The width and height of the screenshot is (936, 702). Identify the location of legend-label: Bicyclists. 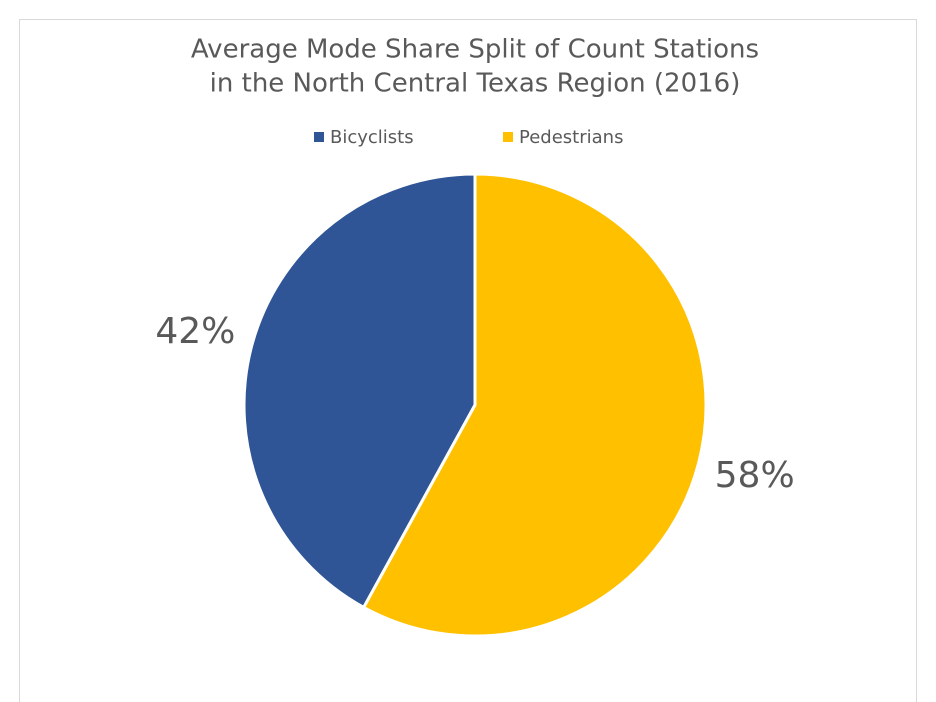
(372, 137).